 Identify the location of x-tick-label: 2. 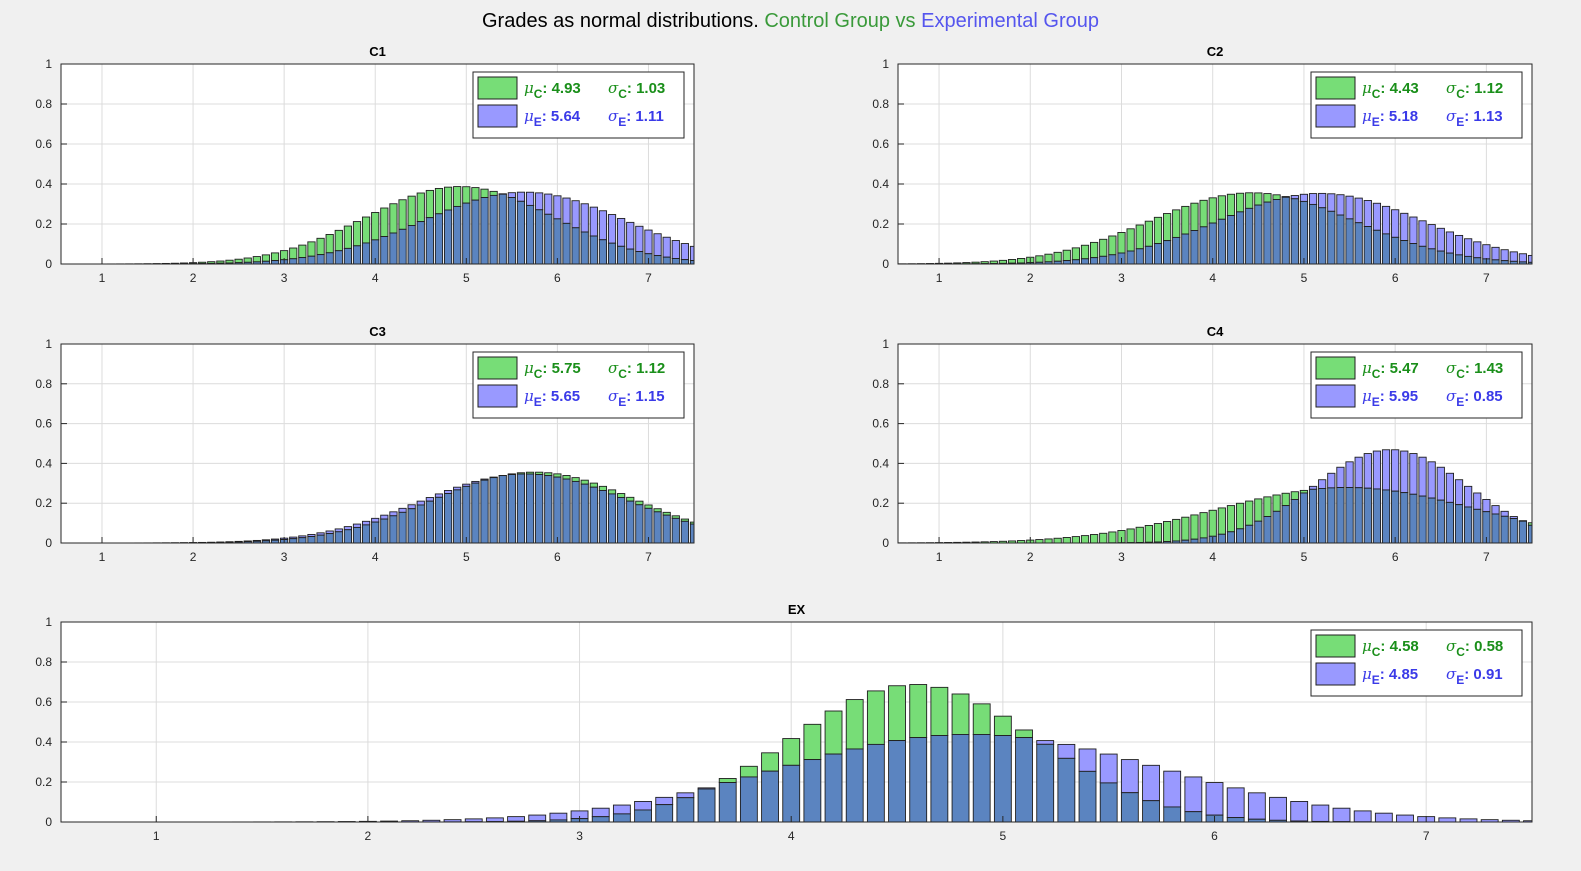
(368, 836).